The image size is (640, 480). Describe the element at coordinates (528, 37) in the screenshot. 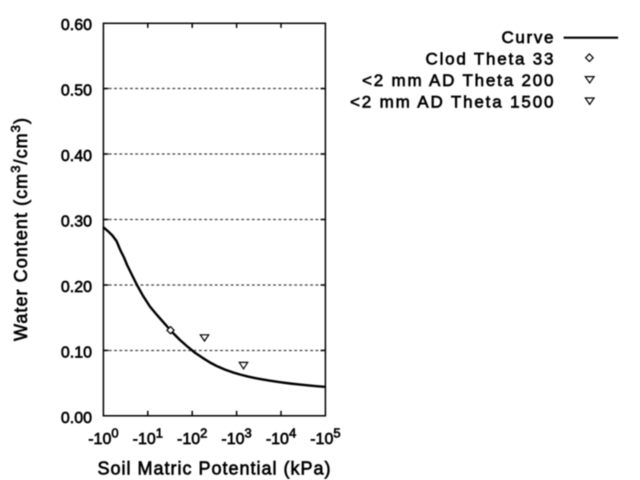

I see `svg-text: Curve` at that location.